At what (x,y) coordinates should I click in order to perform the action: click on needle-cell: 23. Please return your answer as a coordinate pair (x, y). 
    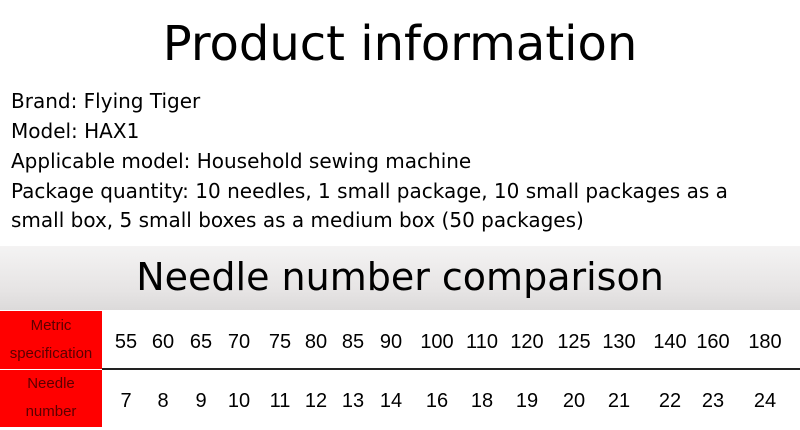
    Looking at the image, I should click on (713, 401).